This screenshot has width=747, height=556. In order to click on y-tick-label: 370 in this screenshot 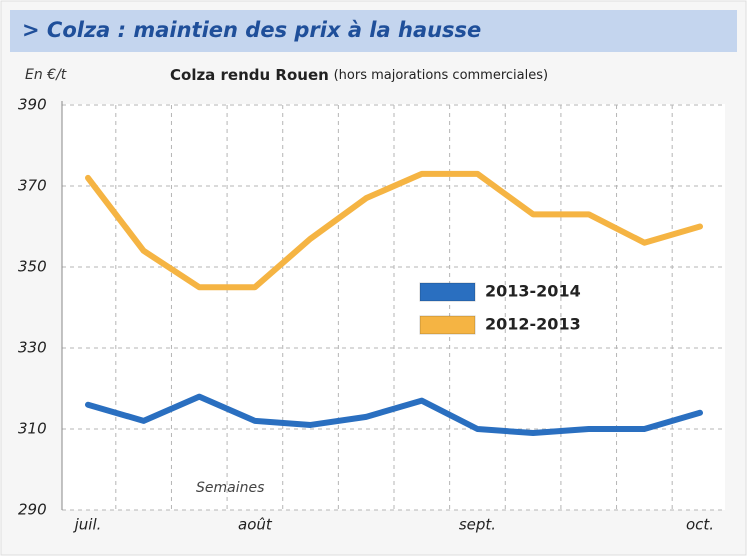, I will do `click(32, 186)`.